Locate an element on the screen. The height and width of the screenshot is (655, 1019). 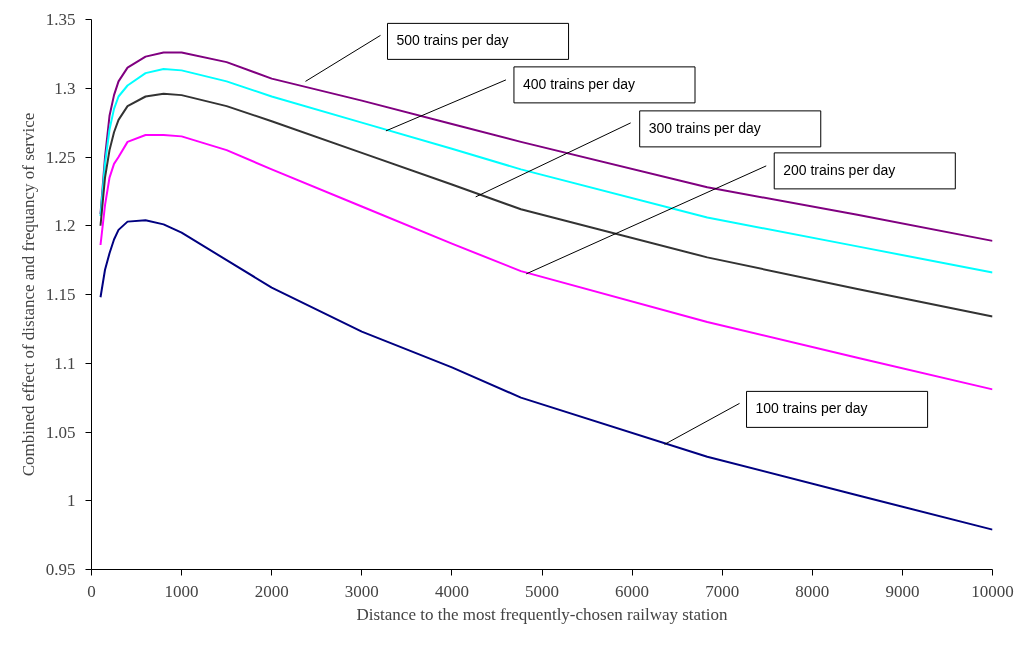
x-tick-label: 10000 is located at coordinates (992, 591).